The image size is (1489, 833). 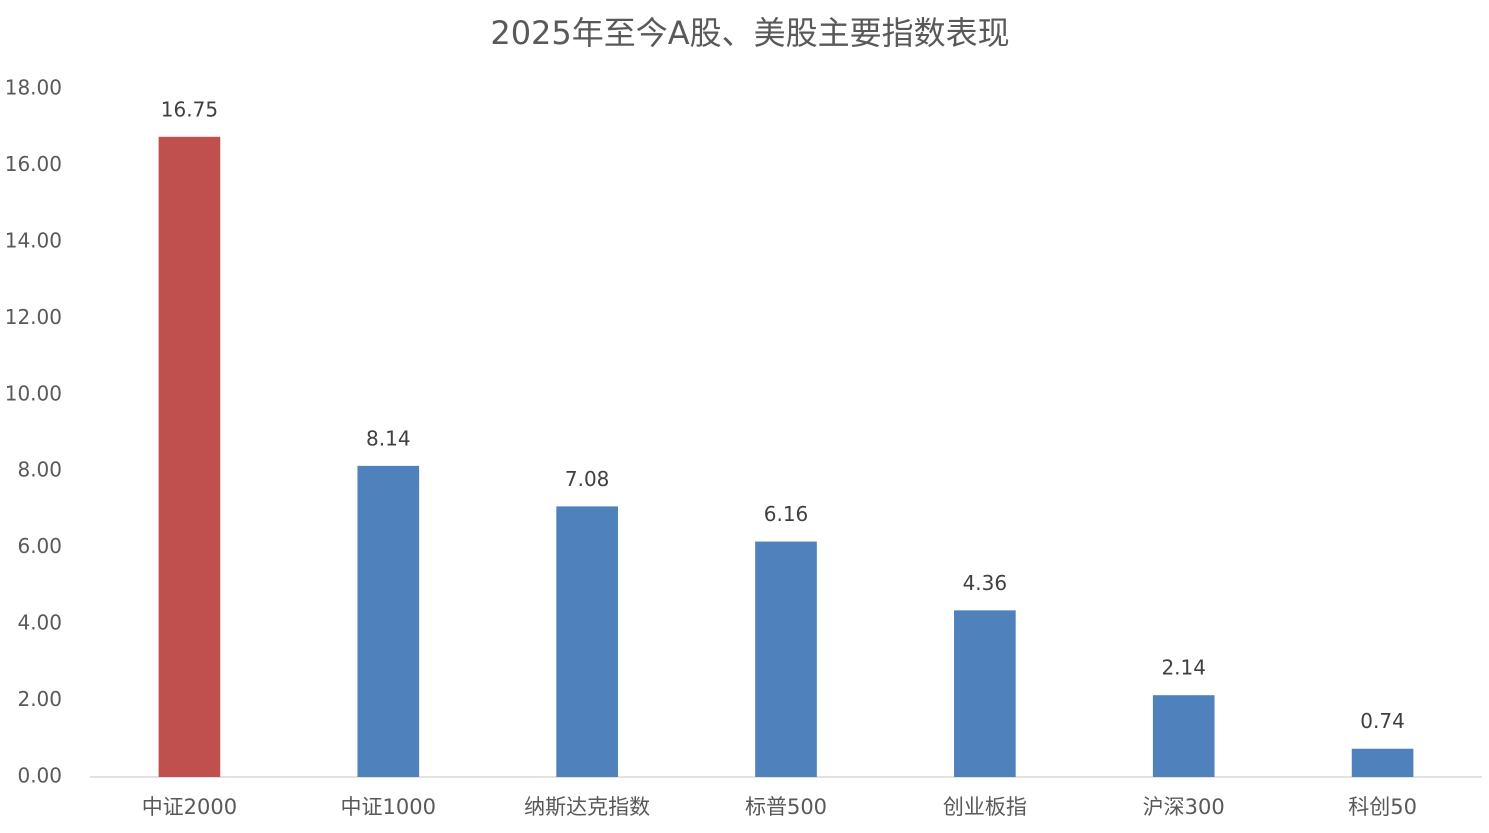 What do you see at coordinates (33, 164) in the screenshot?
I see `y-tick-label: 16.00` at bounding box center [33, 164].